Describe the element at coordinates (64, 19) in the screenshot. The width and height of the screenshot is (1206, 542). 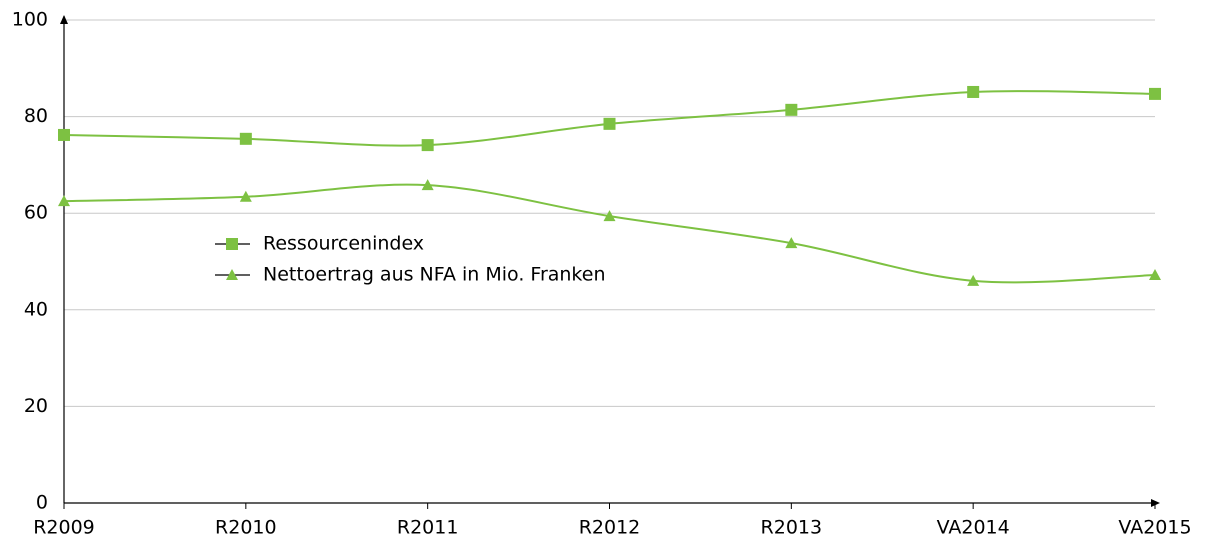
I see `y-axis-arrow` at that location.